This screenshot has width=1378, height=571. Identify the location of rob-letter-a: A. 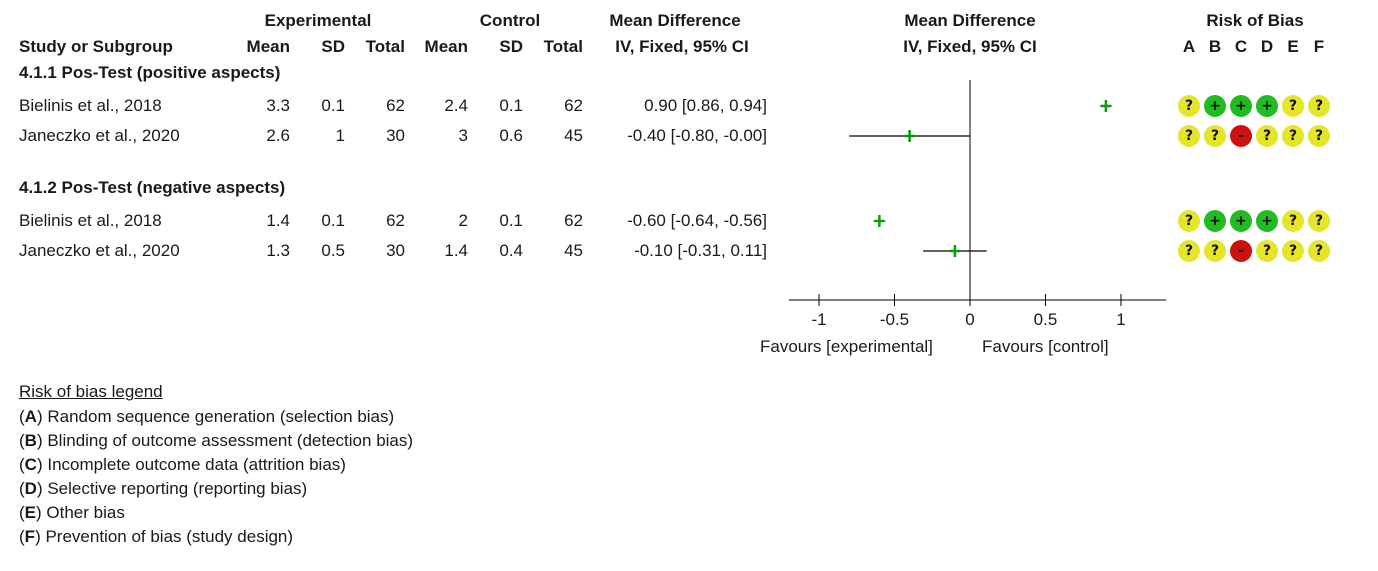
(1189, 46).